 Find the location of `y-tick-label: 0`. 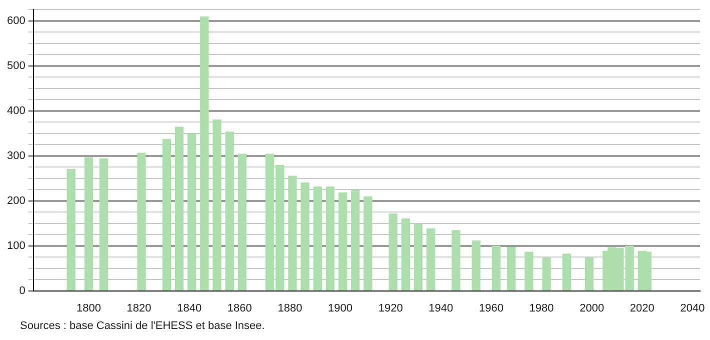

y-tick-label: 0 is located at coordinates (22, 290).